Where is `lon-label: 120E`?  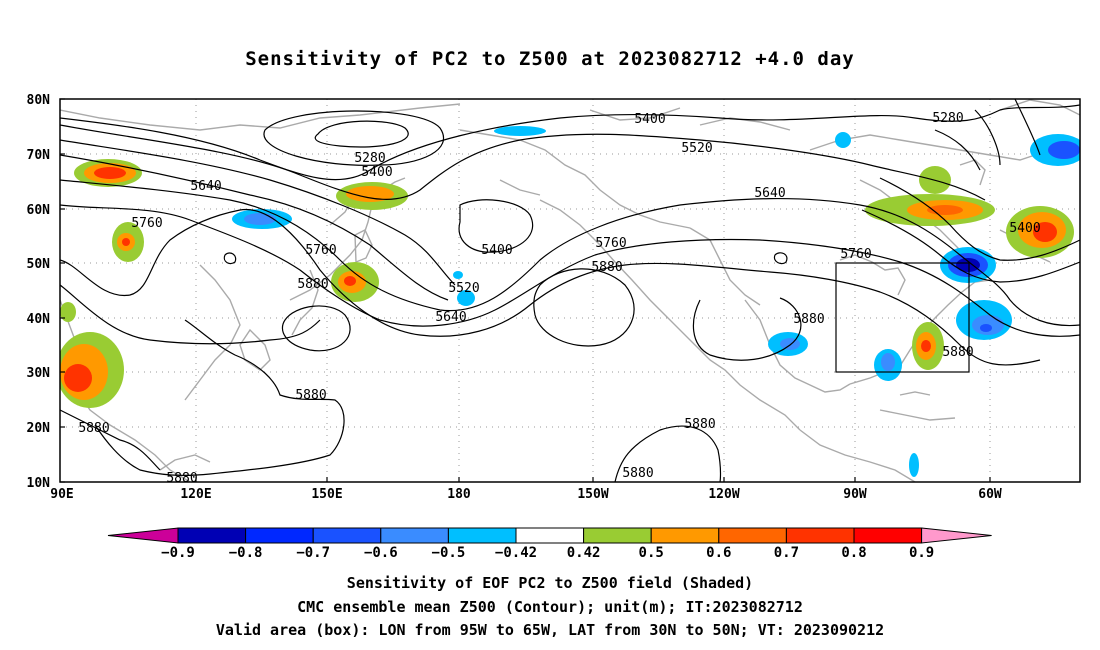
lon-label: 120E is located at coordinates (195, 494).